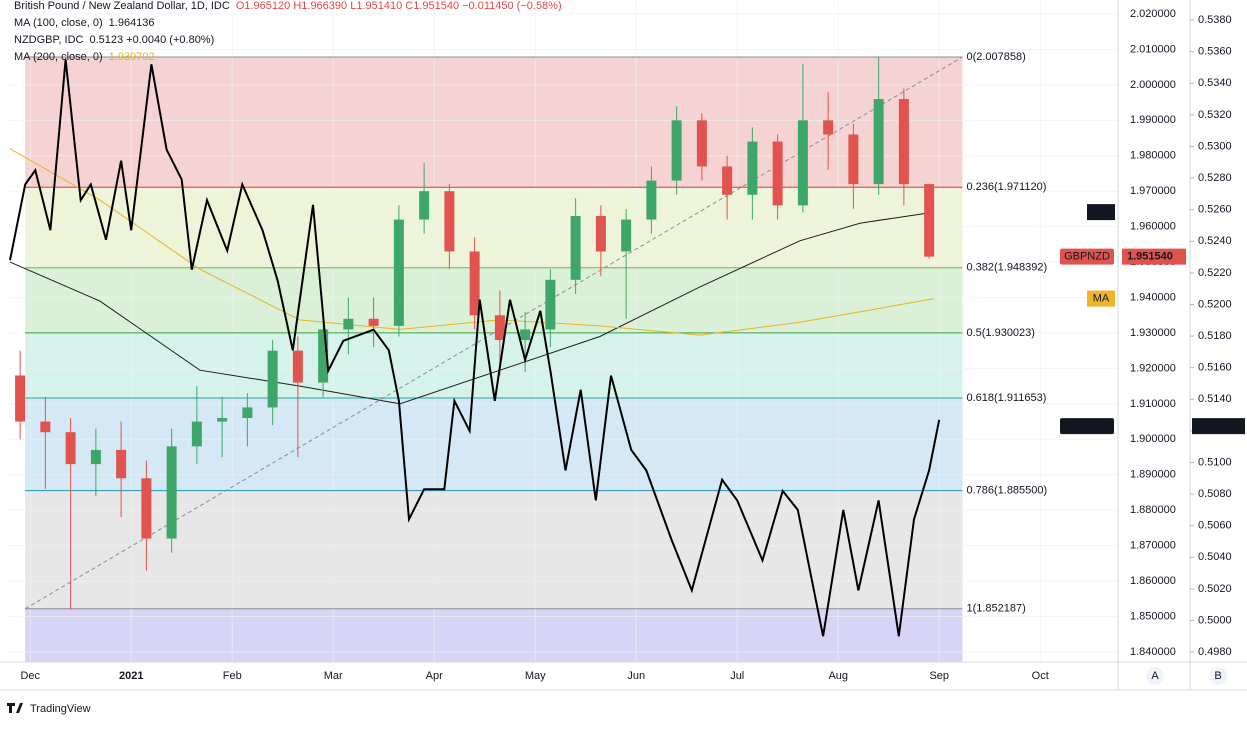  I want to click on x-tick-label: Jun, so click(636, 676).